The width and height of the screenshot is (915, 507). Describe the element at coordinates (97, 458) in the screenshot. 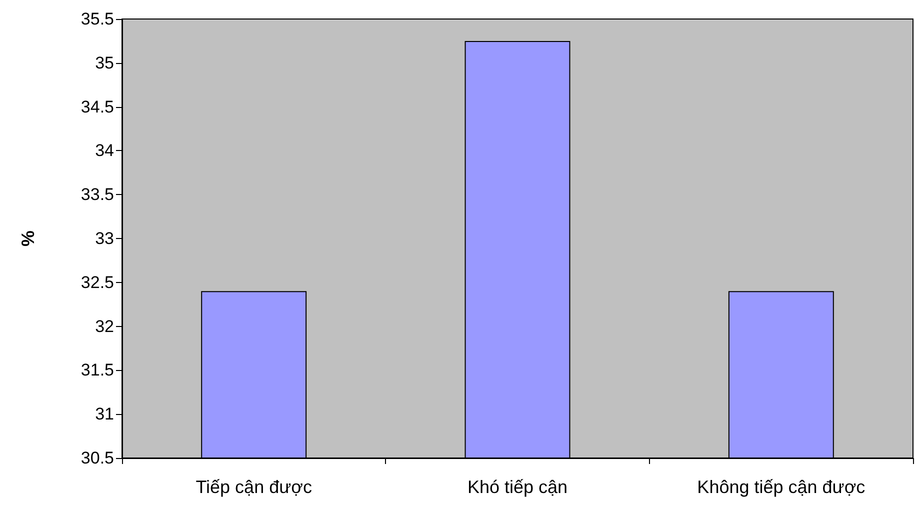

I see `y-tick-label: 30.5` at that location.